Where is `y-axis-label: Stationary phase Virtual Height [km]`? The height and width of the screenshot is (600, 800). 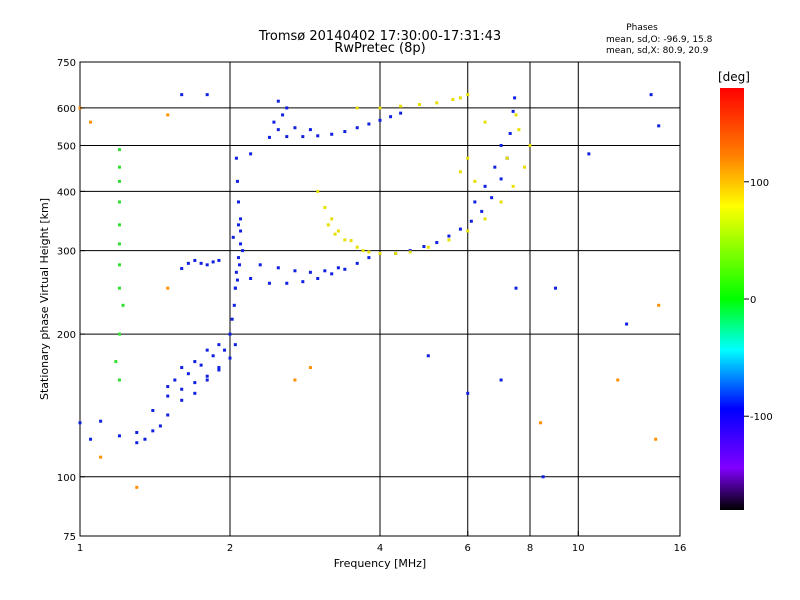 y-axis-label: Stationary phase Virtual Height [km] is located at coordinates (44, 299).